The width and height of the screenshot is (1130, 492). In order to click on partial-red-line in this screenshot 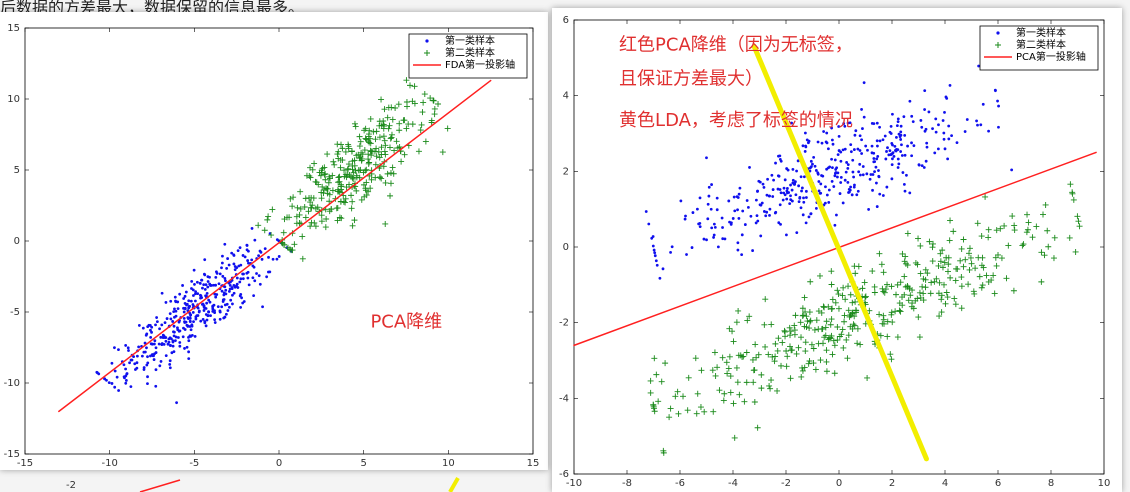, I will do `click(160, 485)`.